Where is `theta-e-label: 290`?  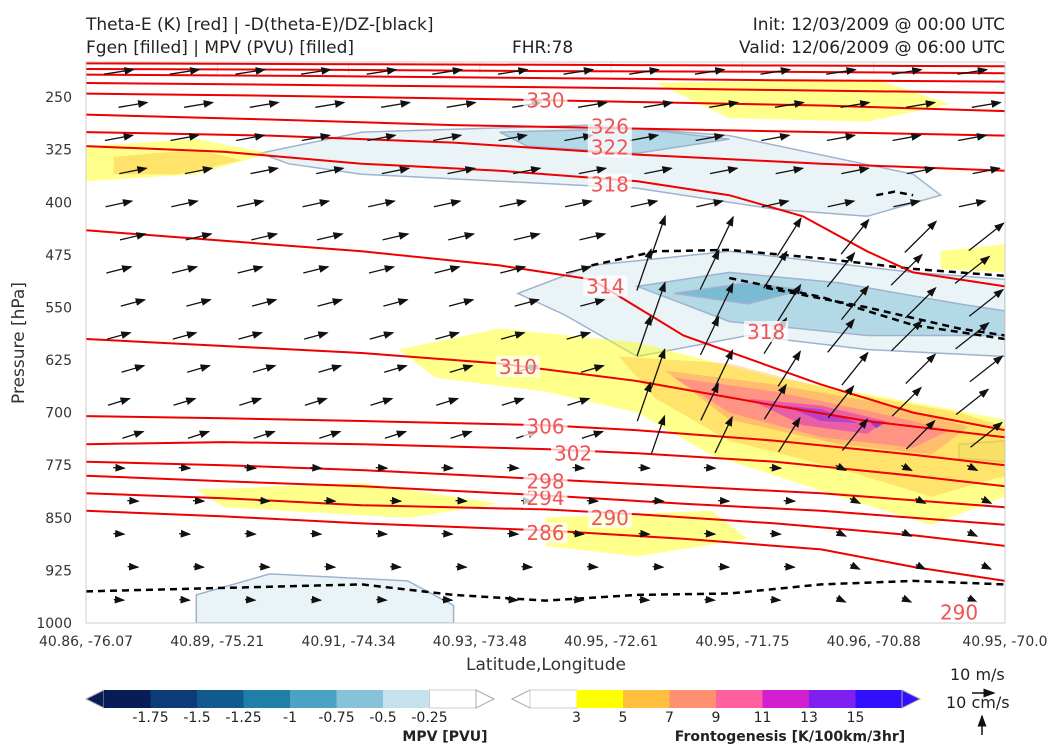
theta-e-label: 290 is located at coordinates (959, 612).